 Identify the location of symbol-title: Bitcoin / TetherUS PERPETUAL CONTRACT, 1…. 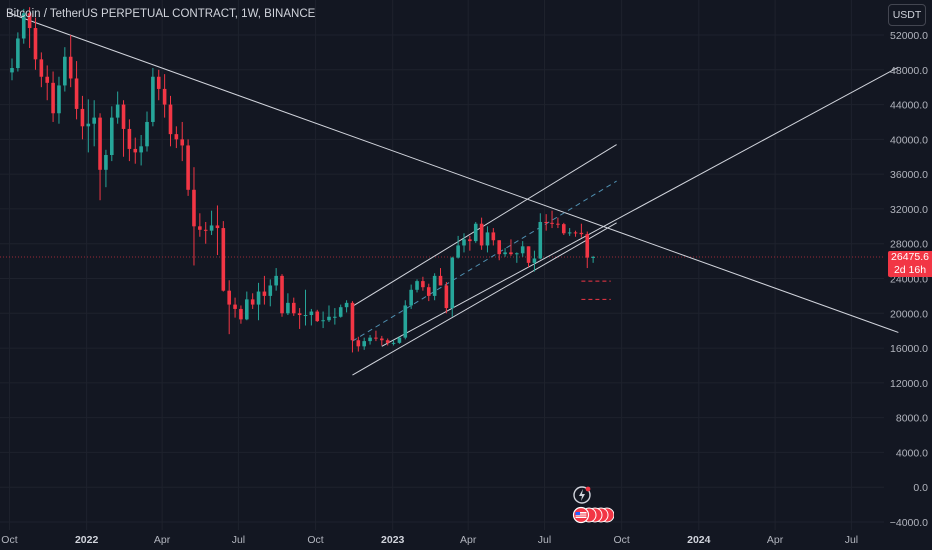
(161, 14).